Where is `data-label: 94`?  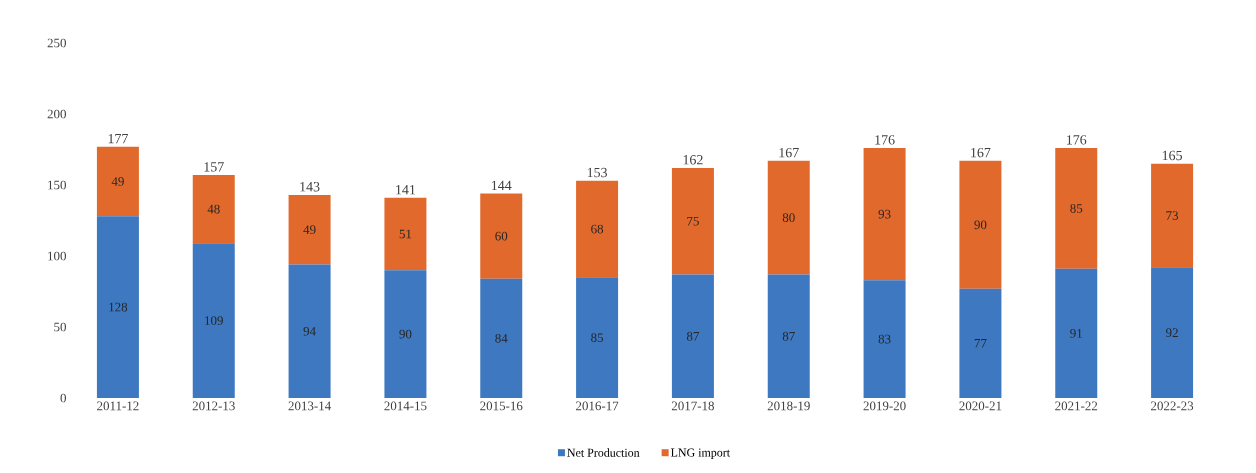
data-label: 94 is located at coordinates (309, 331).